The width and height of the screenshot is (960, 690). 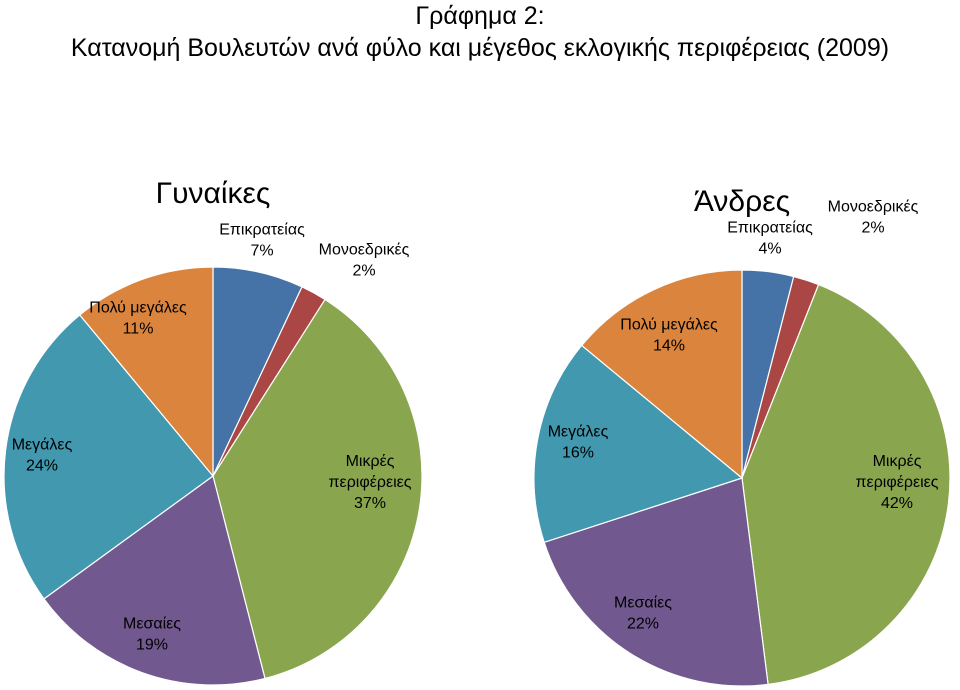 I want to click on data-label-line: 4%, so click(x=769, y=249).